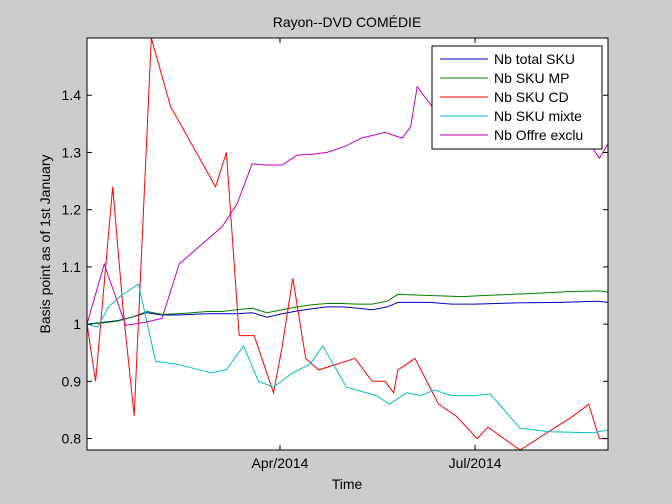 Image resolution: width=672 pixels, height=504 pixels. What do you see at coordinates (77, 324) in the screenshot?
I see `y-tick-label: 1` at bounding box center [77, 324].